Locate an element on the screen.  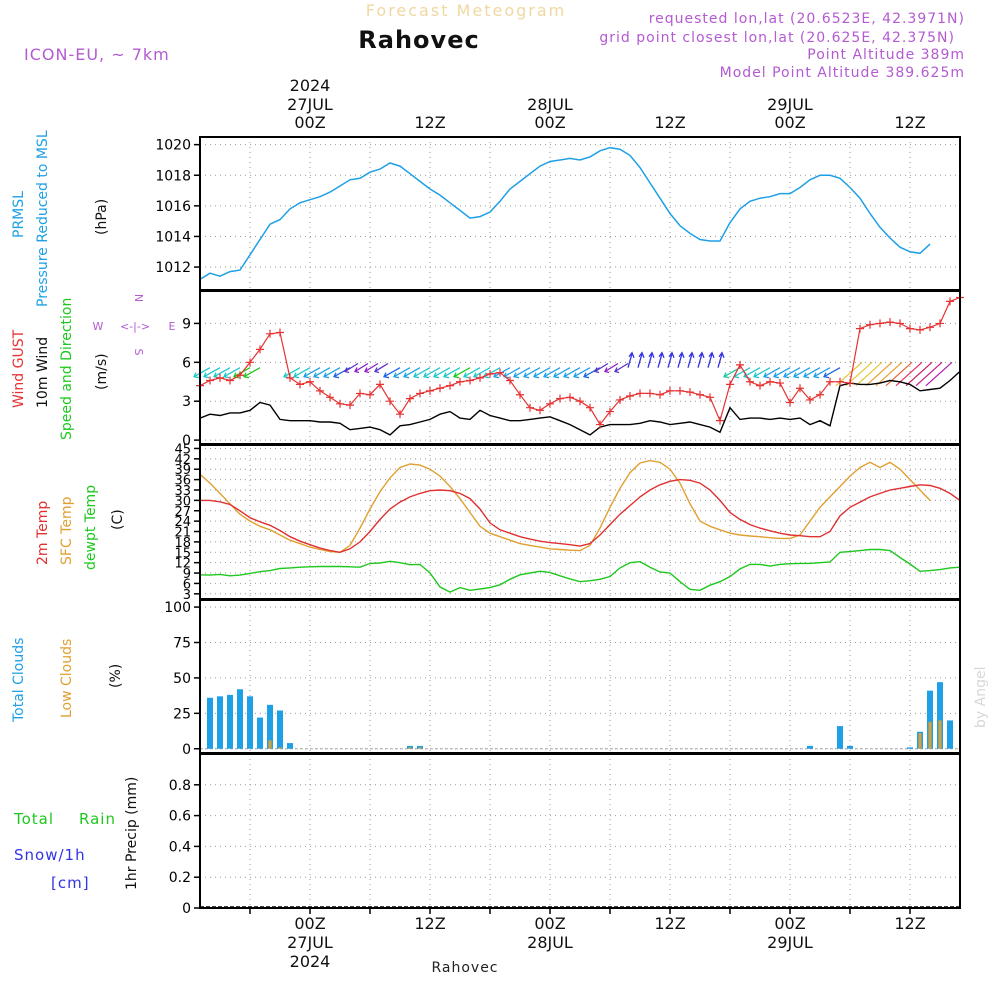
compass-south: S is located at coordinates (138, 352).